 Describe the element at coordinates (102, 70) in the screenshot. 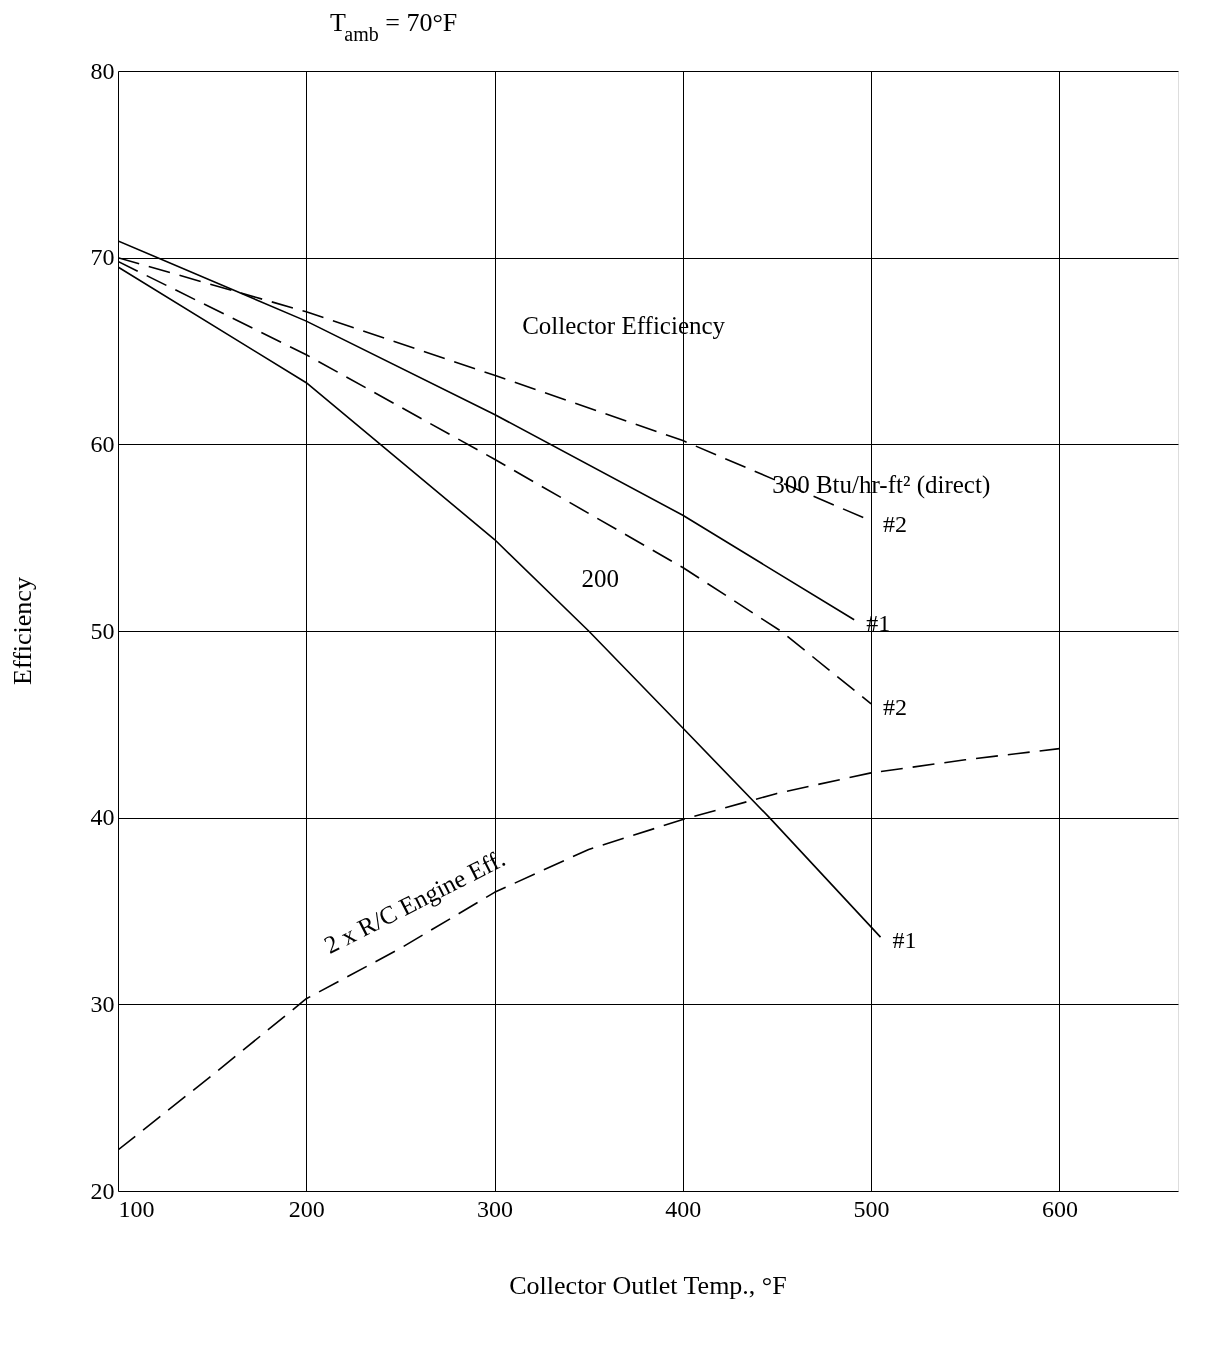

I see `y-tick-label: 80` at that location.